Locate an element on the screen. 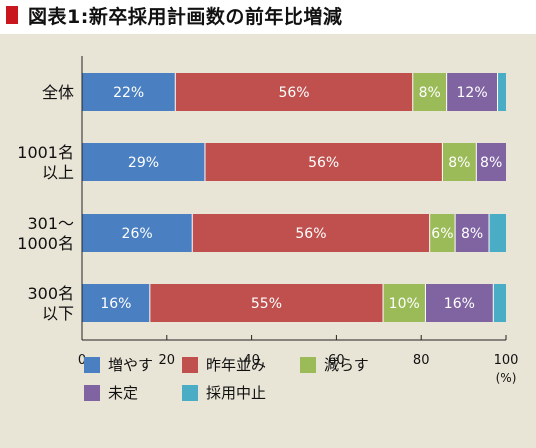 This screenshot has width=536, height=448. category-label: 以上 is located at coordinates (58, 172).